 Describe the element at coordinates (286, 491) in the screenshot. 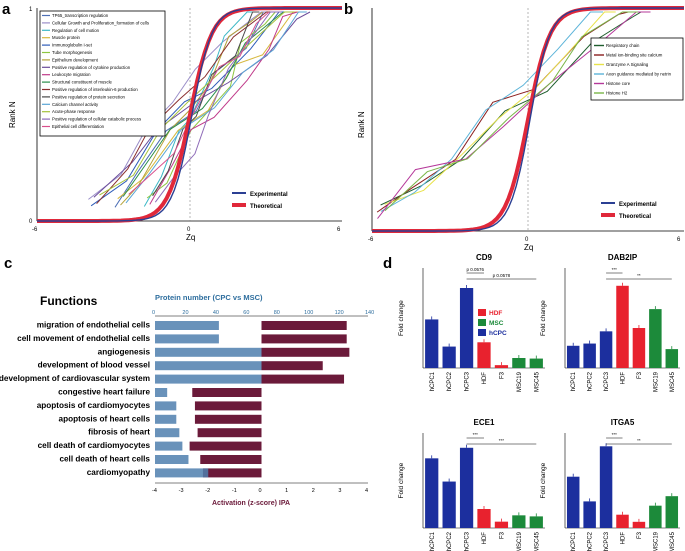

I see `zscore-axis-tick-1: 1` at that location.